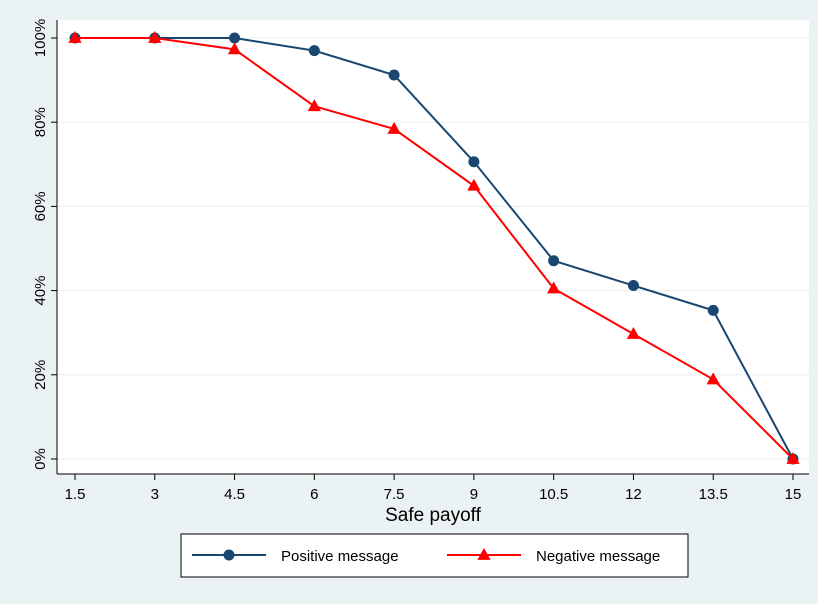 The width and height of the screenshot is (818, 604). I want to click on x-ticks: 1.5 3 4.5 6 7.5 9 10.5 12 13.5 15, so click(433, 488).